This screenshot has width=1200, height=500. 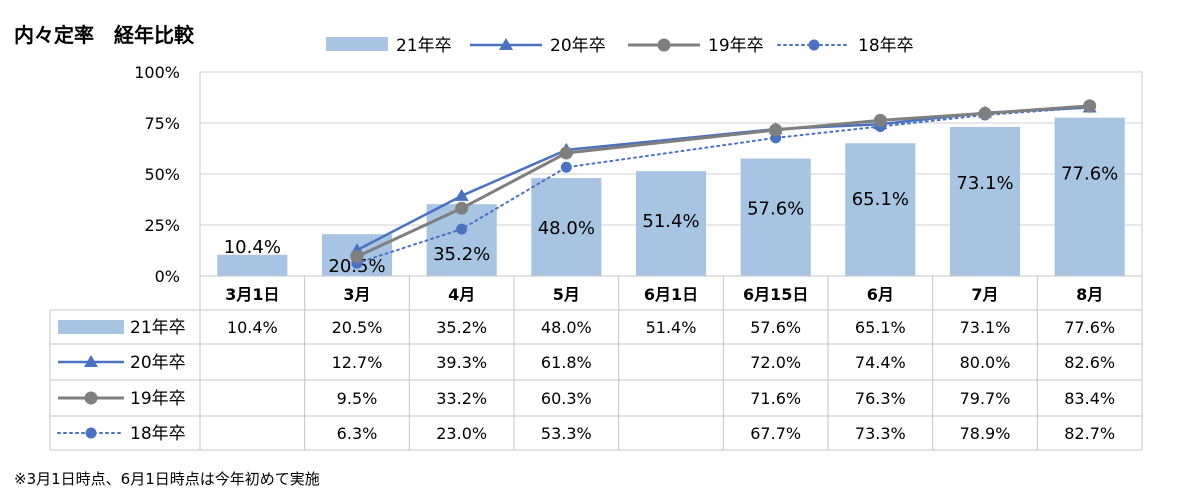 I want to click on table-cell: 80.0%, so click(x=985, y=362).